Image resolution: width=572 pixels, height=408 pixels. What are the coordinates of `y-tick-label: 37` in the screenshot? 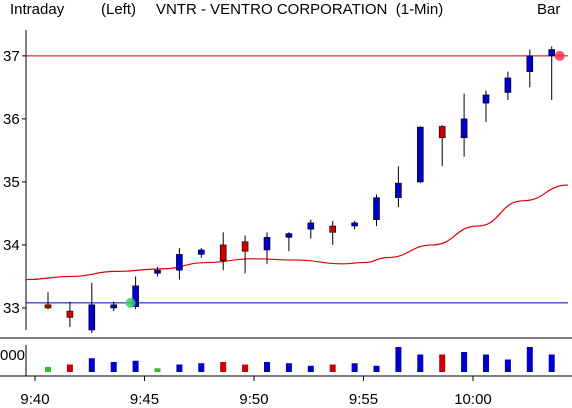 It's located at (11, 56).